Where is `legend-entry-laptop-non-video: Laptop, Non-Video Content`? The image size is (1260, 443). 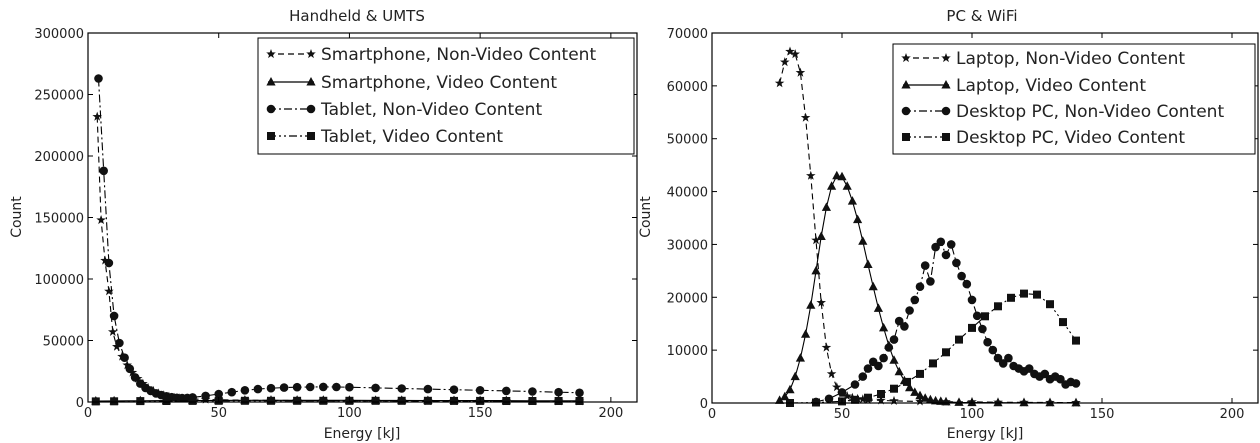
legend-entry-laptop-non-video: Laptop, Non-Video Content is located at coordinates (1043, 59).